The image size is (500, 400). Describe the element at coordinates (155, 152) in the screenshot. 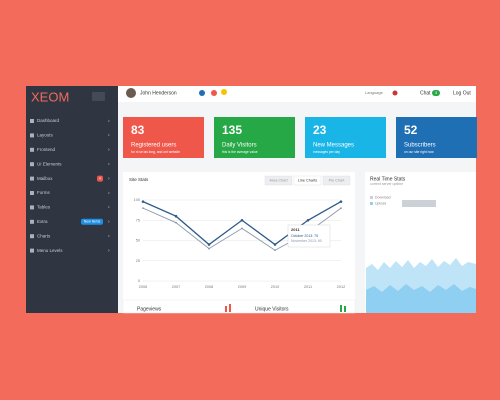

I see `stat-text: for ni se las long, and ont website` at that location.